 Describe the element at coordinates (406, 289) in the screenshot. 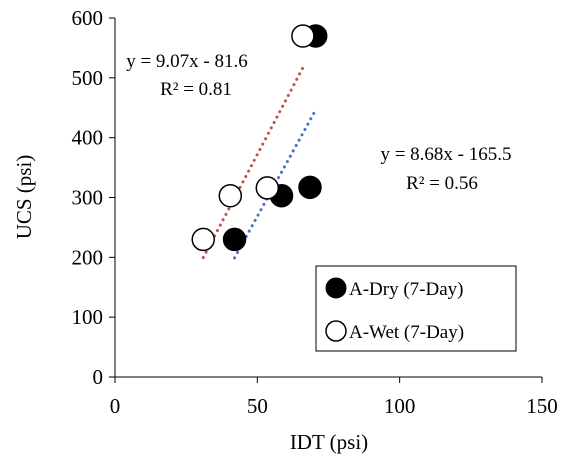

I see `legend-label-dry: A-Dry (7-Day)` at that location.